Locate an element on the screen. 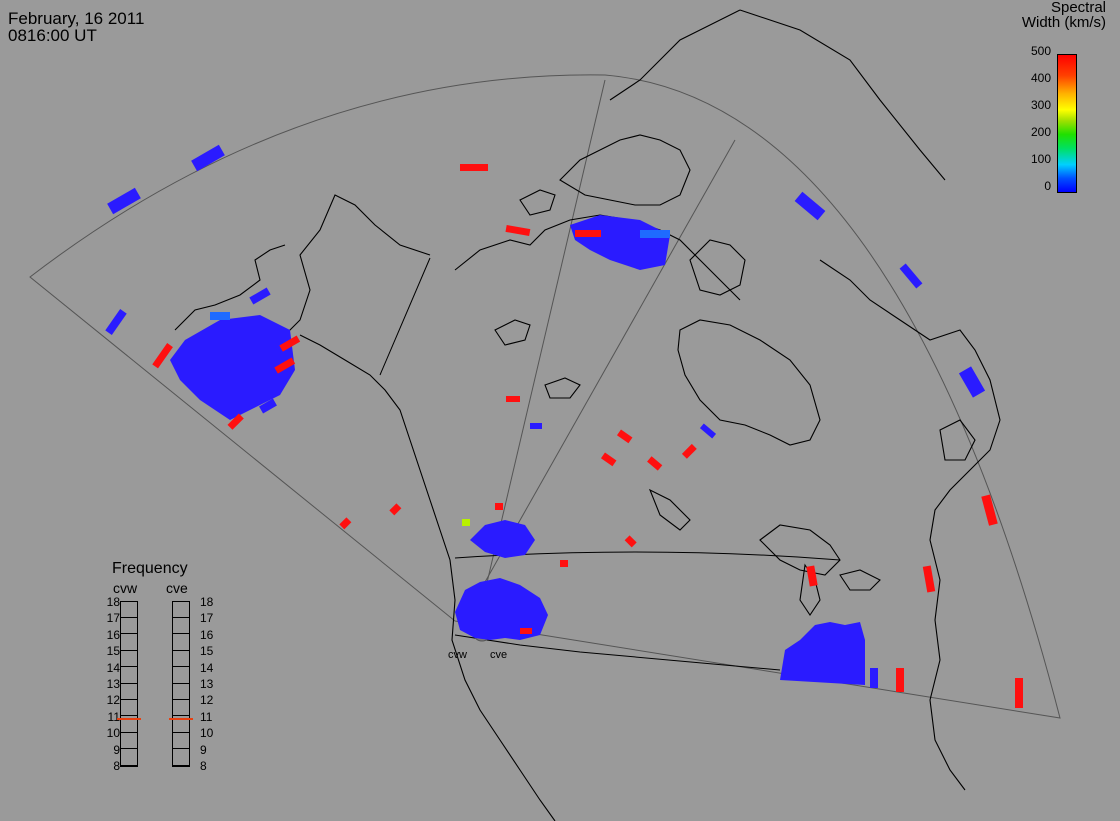 The height and width of the screenshot is (821, 1120). colorbar-tick: 0 is located at coordinates (1047, 186).